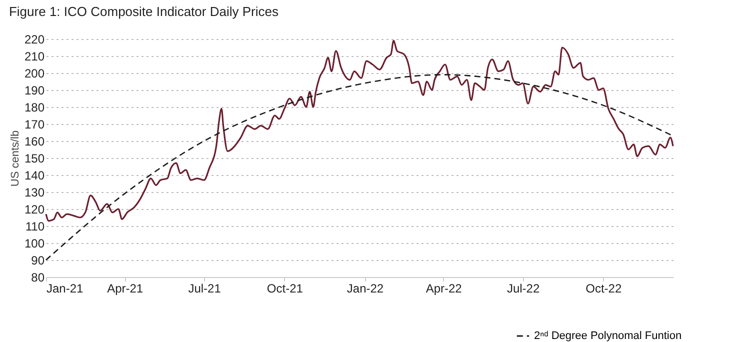 Image resolution: width=740 pixels, height=342 pixels. Describe the element at coordinates (34, 39) in the screenshot. I see `y-tick-label: 220` at that location.